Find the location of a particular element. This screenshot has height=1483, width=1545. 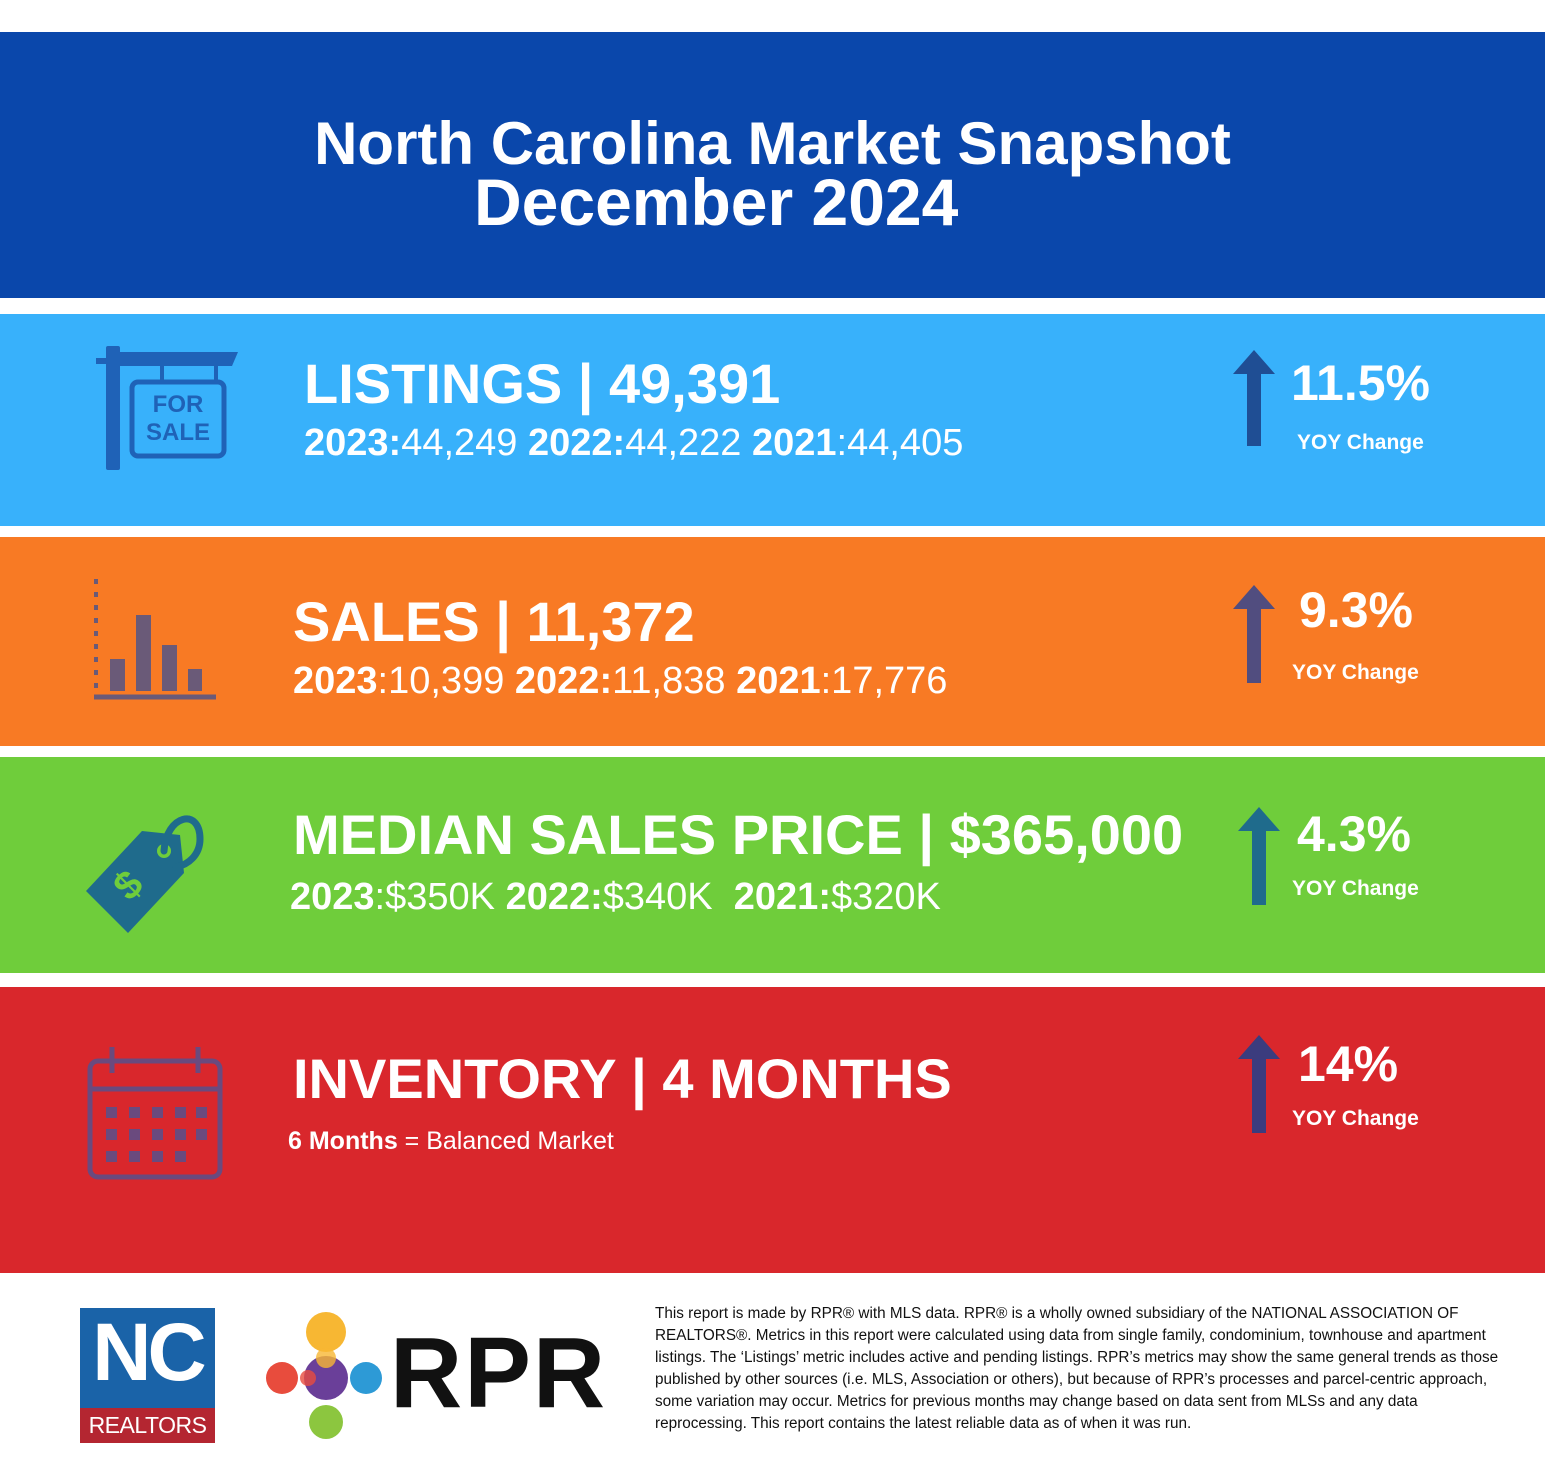

svg-text: FOR is located at coordinates (178, 404).